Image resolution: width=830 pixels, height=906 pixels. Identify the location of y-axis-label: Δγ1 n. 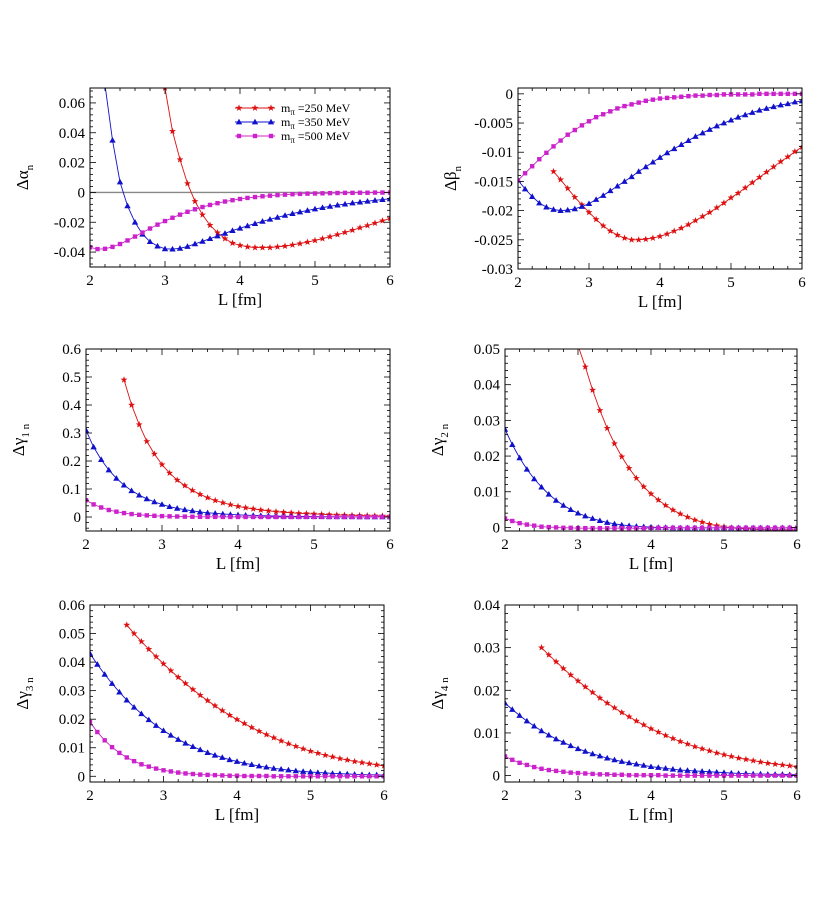
(20, 439).